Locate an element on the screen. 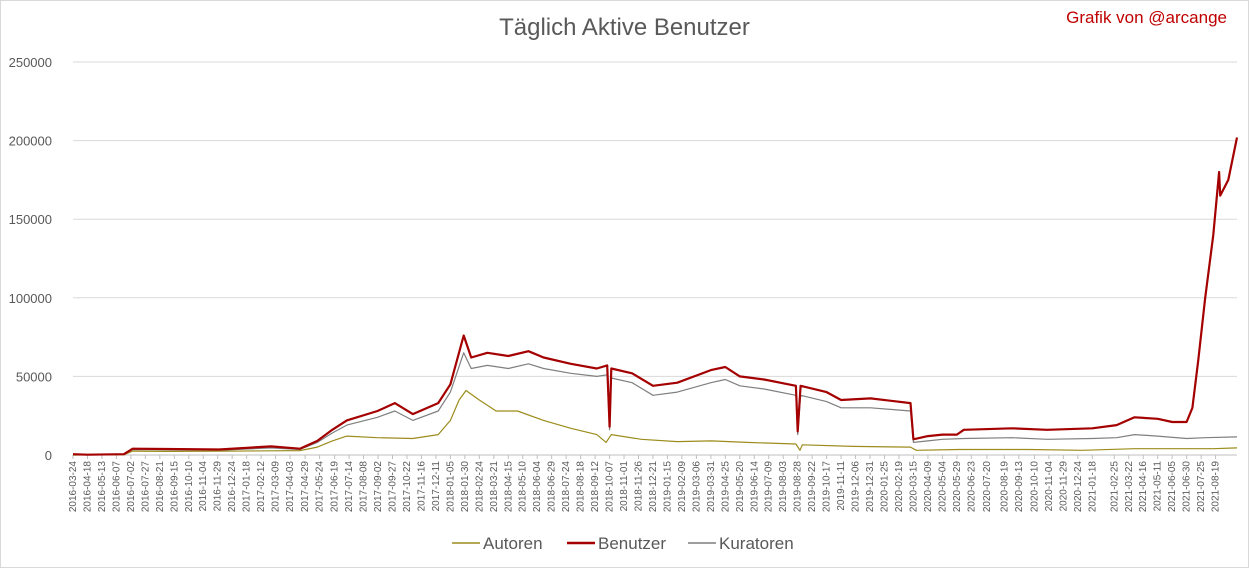 This screenshot has width=1249, height=568. x-tick-label: 2019-02-09 is located at coordinates (682, 487).